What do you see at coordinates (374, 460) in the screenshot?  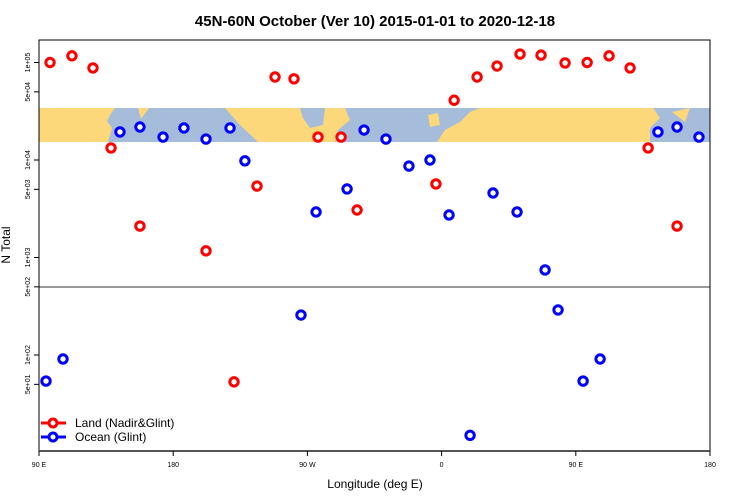 I see `x-ticks: 90 E 180 90 W 0 90 E 180` at bounding box center [374, 460].